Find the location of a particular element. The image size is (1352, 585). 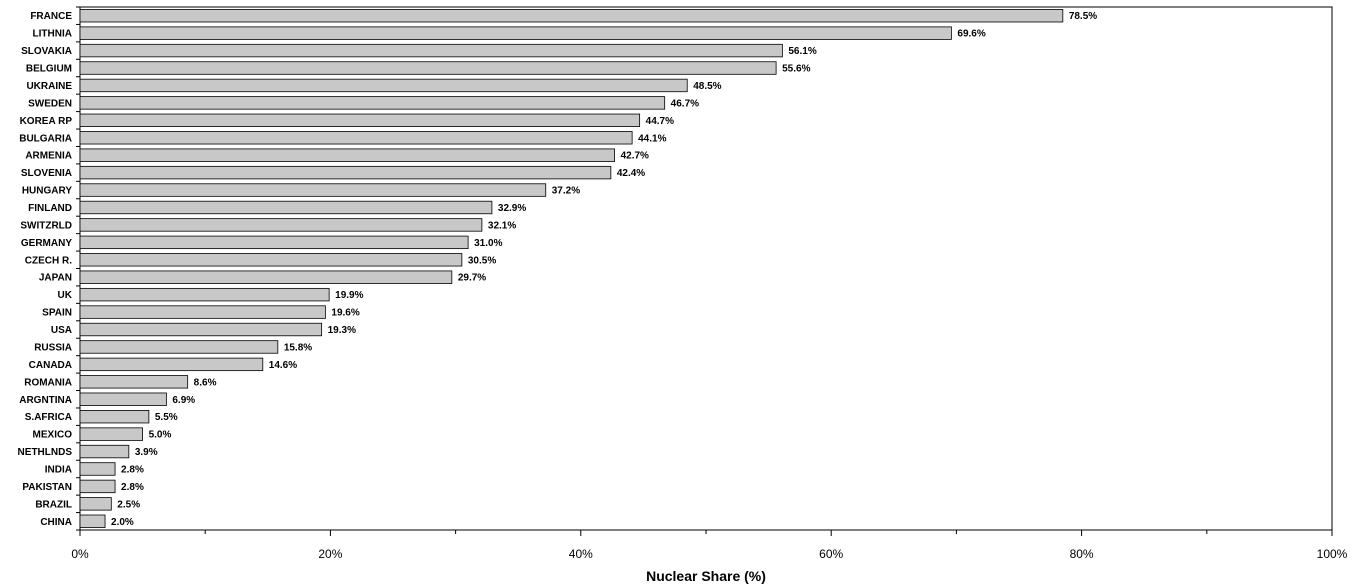

category-label: RUSSIA is located at coordinates (53, 347).